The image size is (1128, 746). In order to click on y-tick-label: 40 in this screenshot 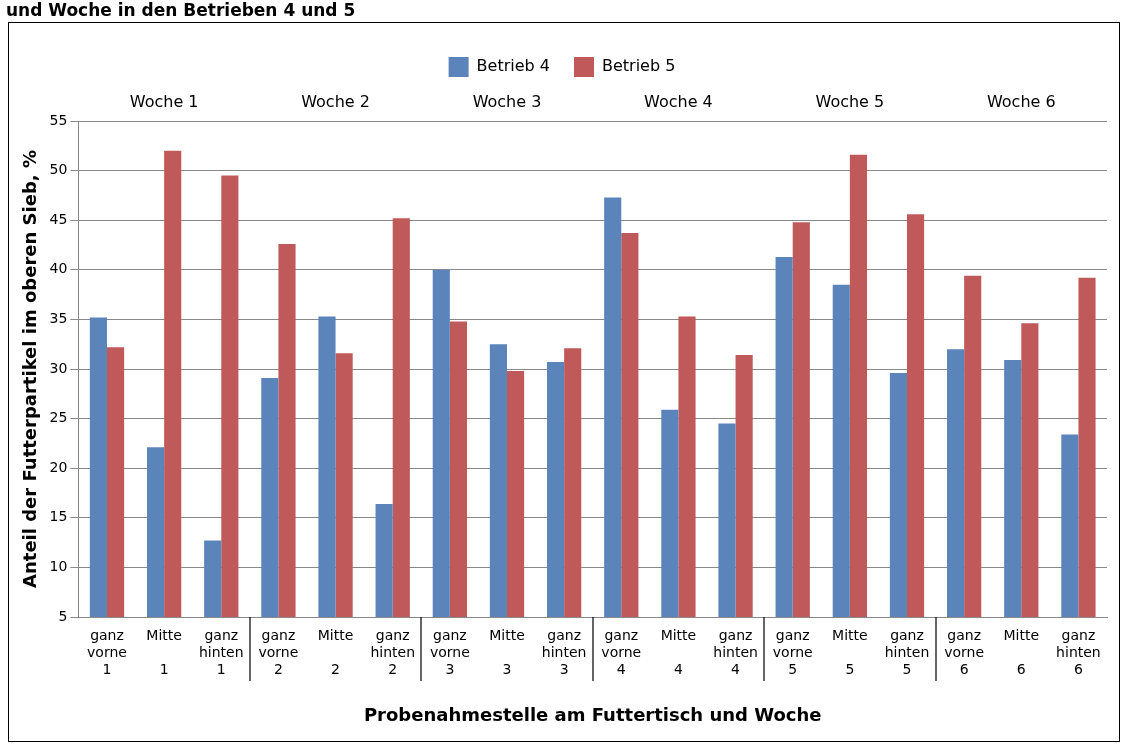, I will do `click(58, 268)`.